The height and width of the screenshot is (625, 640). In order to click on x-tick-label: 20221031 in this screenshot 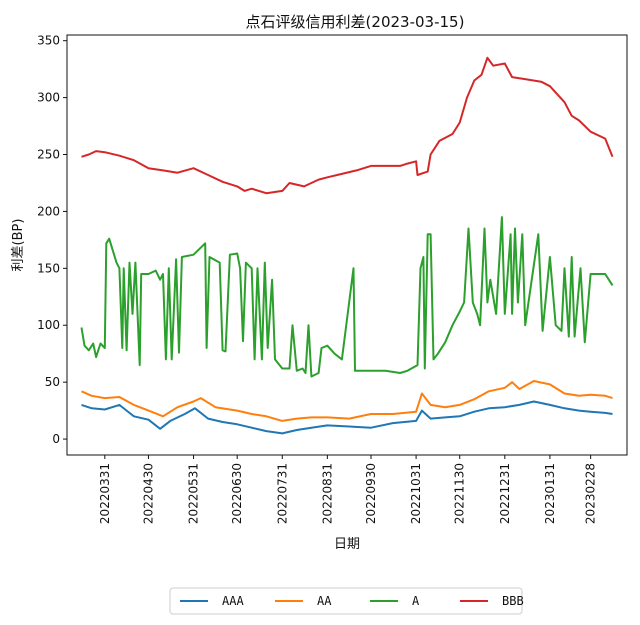, I will do `click(416, 493)`.